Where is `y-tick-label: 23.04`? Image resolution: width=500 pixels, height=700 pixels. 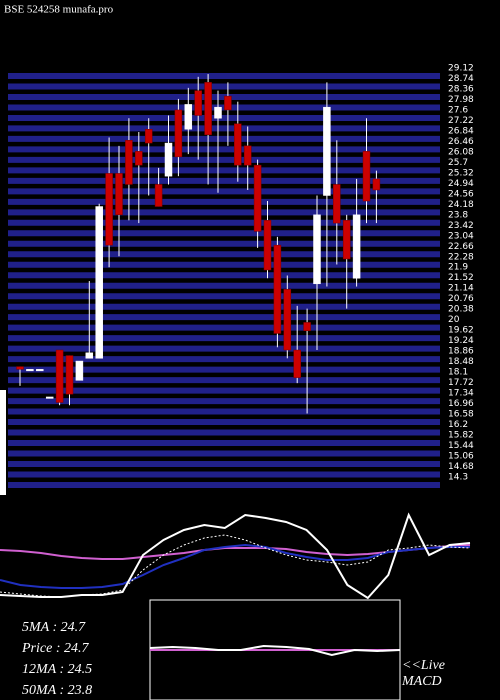
y-tick-label: 23.04 is located at coordinates (461, 236).